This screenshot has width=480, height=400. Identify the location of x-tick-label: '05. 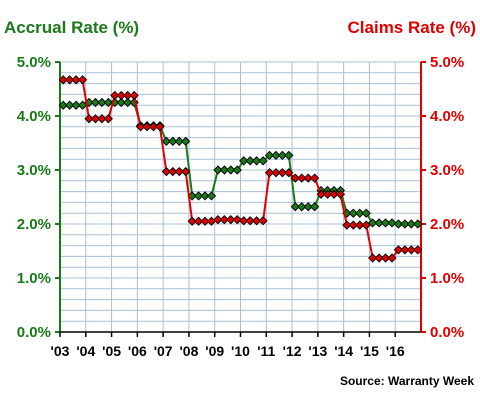
(111, 351).